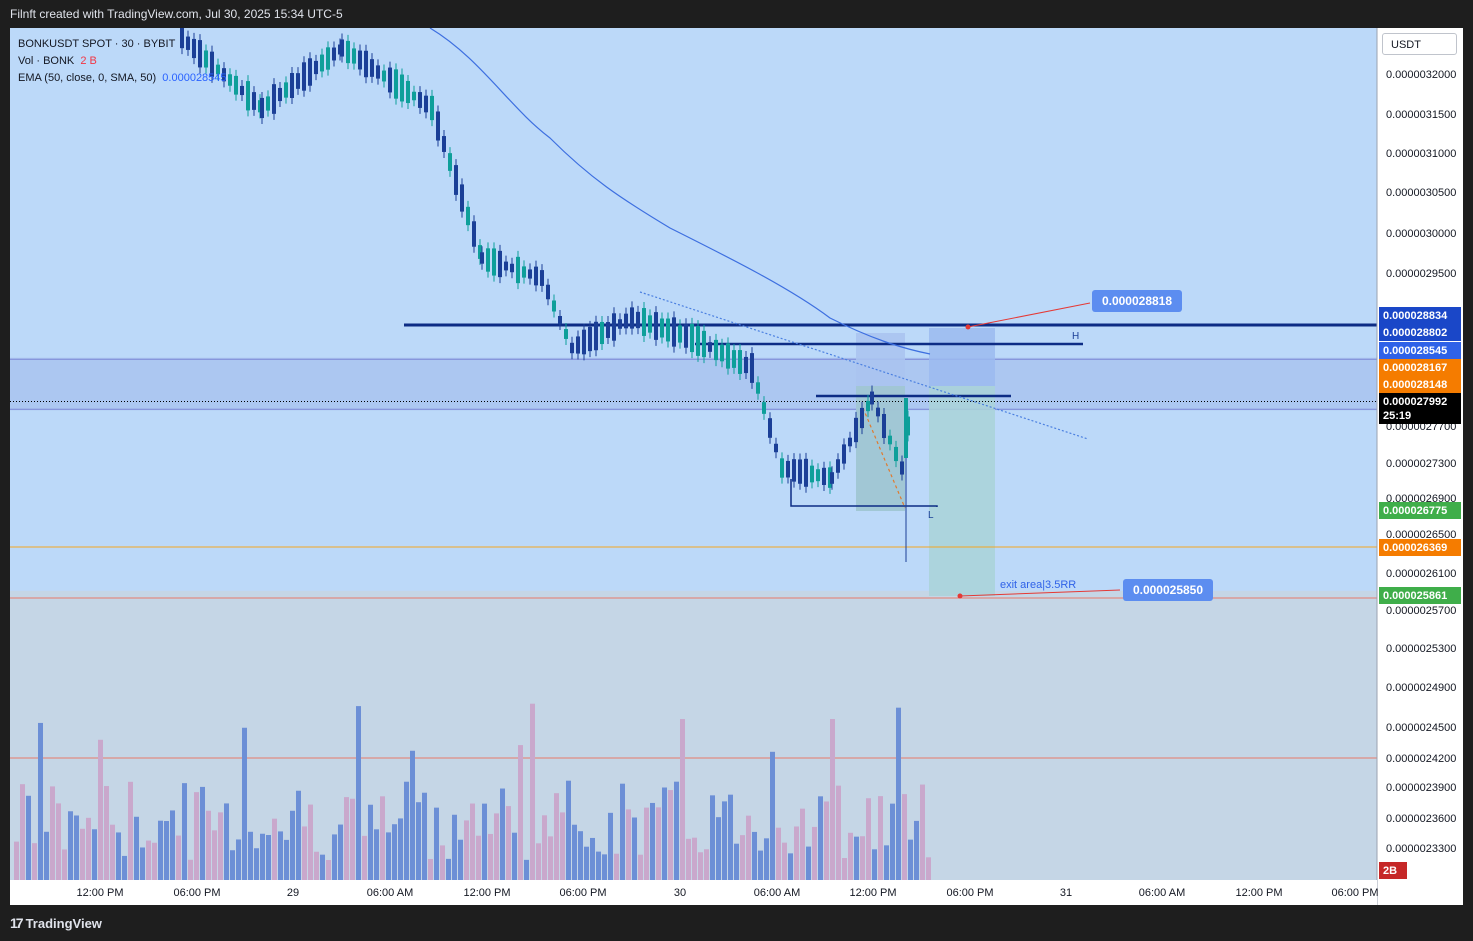  Describe the element at coordinates (122, 78) in the screenshot. I see `legend-ema: EMA (50, close, 0, SMA, 50) 0.000028545` at that location.